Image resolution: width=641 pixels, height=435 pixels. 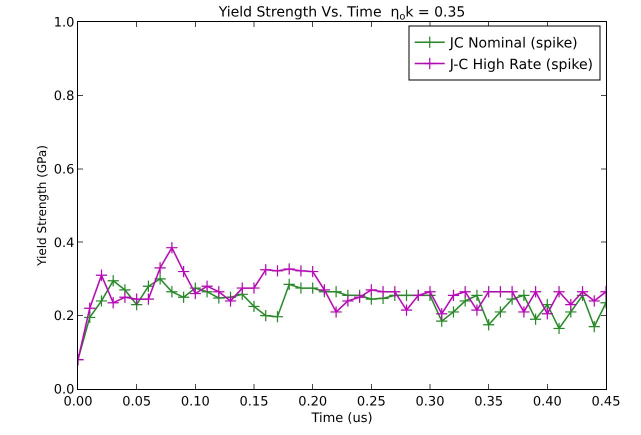 What do you see at coordinates (342, 13) in the screenshot?
I see `chart-title: Yield Strength Vs. Time η$_{o}$k = 0.35` at bounding box center [342, 13].